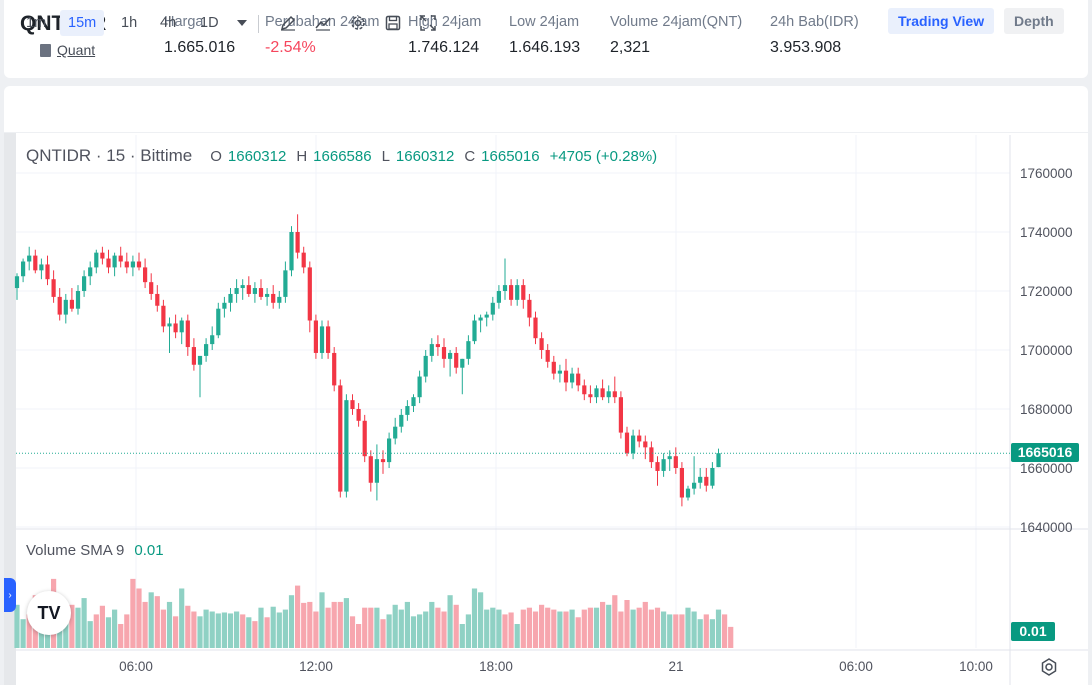  What do you see at coordinates (67, 50) in the screenshot?
I see `coin-link: Quant` at bounding box center [67, 50].